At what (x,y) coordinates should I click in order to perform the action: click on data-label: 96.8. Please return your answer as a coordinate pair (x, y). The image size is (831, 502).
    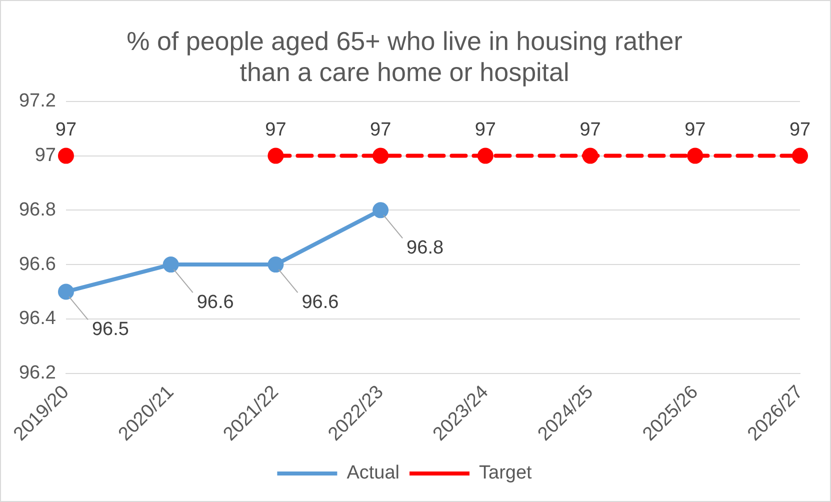
    Looking at the image, I should click on (425, 247).